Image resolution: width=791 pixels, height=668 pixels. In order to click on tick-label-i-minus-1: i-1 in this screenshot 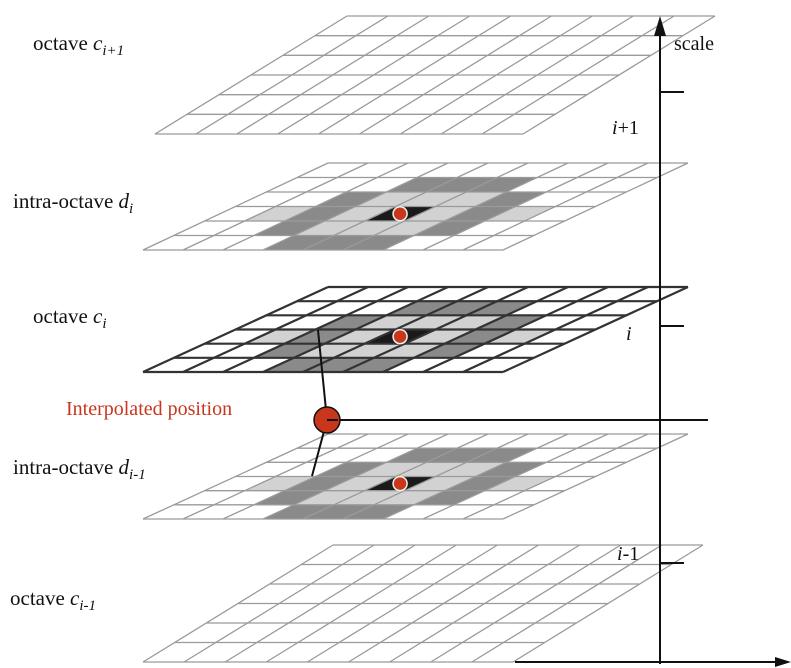, I will do `click(628, 554)`.